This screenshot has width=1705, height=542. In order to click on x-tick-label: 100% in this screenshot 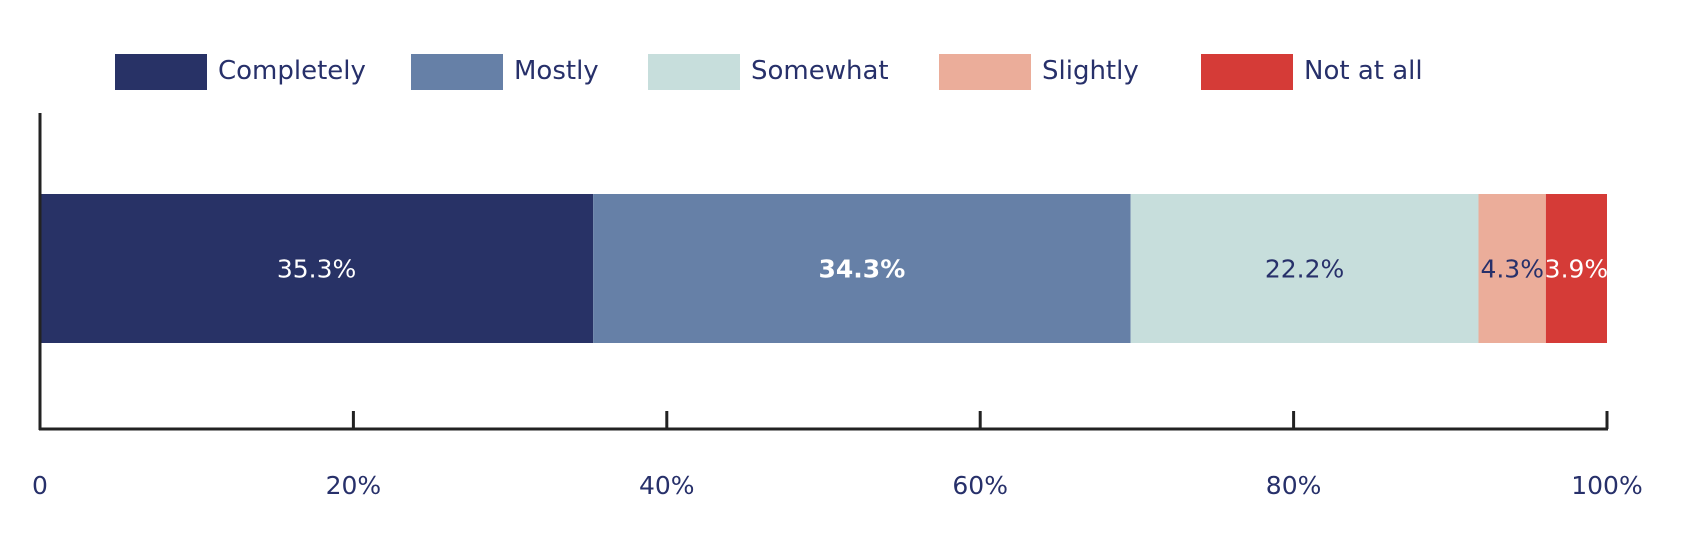, I will do `click(1606, 485)`.